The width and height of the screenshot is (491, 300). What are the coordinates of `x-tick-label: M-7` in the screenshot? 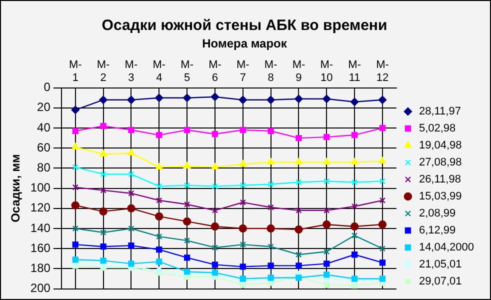 It's located at (243, 71).